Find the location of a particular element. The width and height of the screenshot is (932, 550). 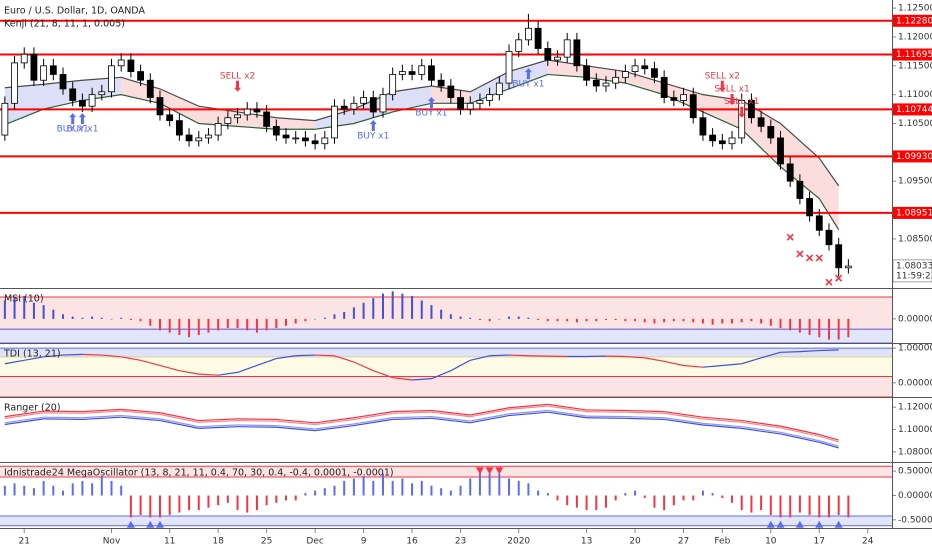

signal-label: SELL x2 is located at coordinates (722, 76).